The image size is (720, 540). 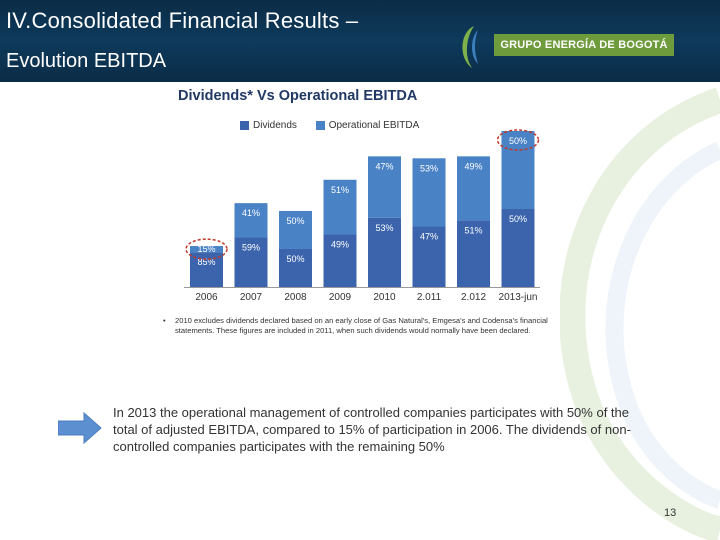 I want to click on legend-item-operational-ebitda: Operational EBITDA, so click(x=367, y=125).